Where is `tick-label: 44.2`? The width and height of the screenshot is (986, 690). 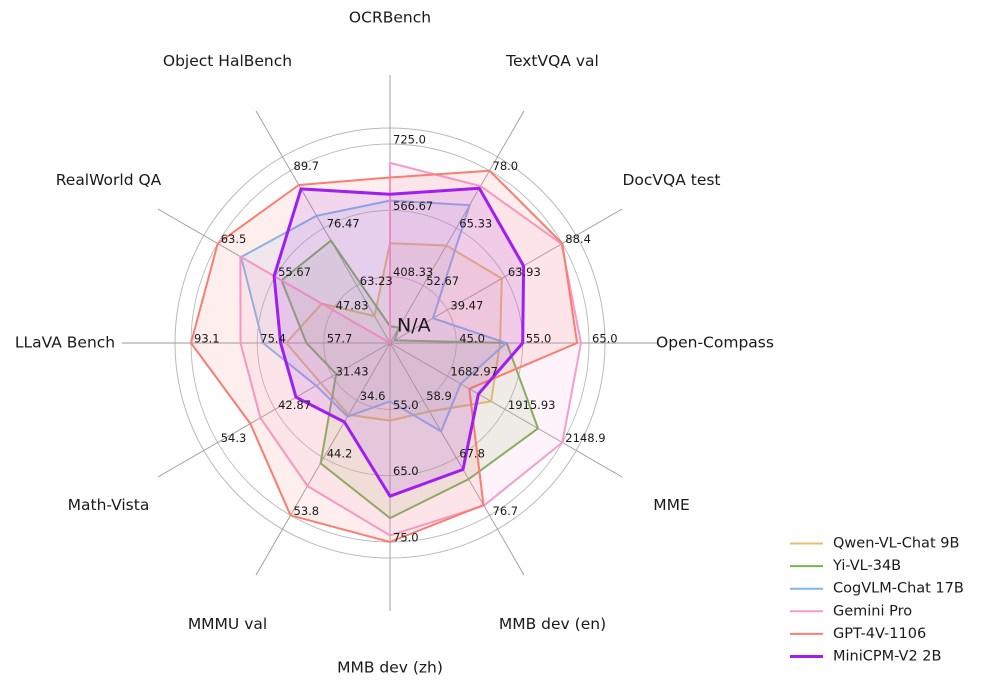
tick-label: 44.2 is located at coordinates (340, 453).